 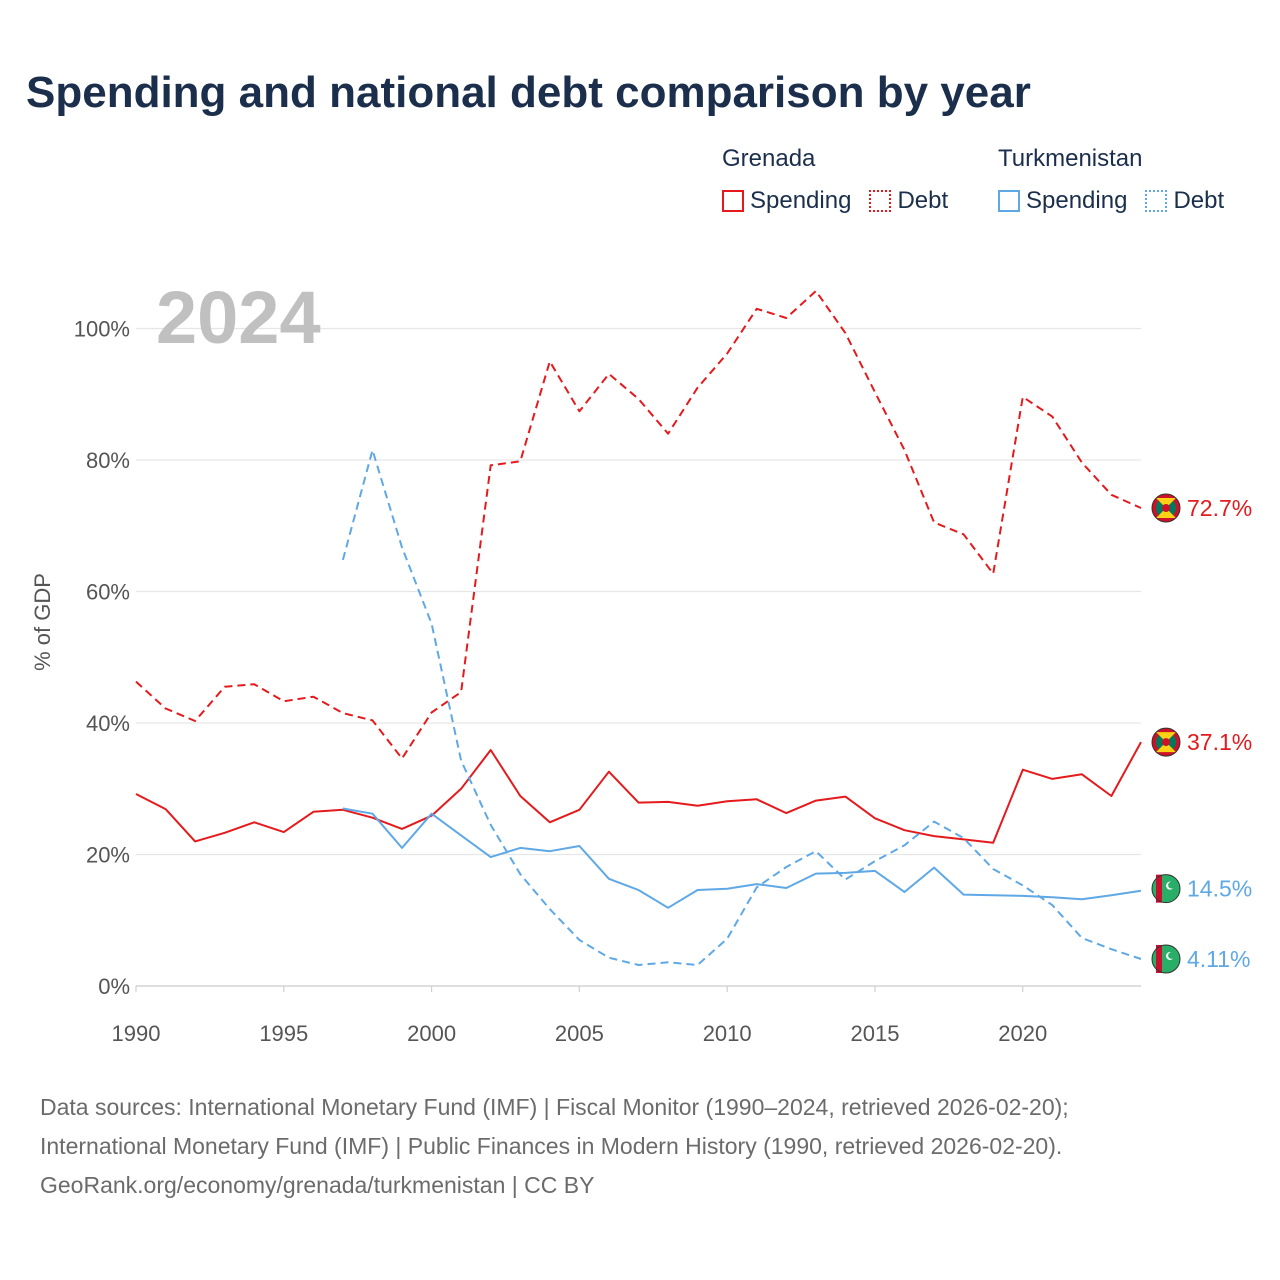 I want to click on series-line-turkmenistan-spending, so click(x=742, y=858).